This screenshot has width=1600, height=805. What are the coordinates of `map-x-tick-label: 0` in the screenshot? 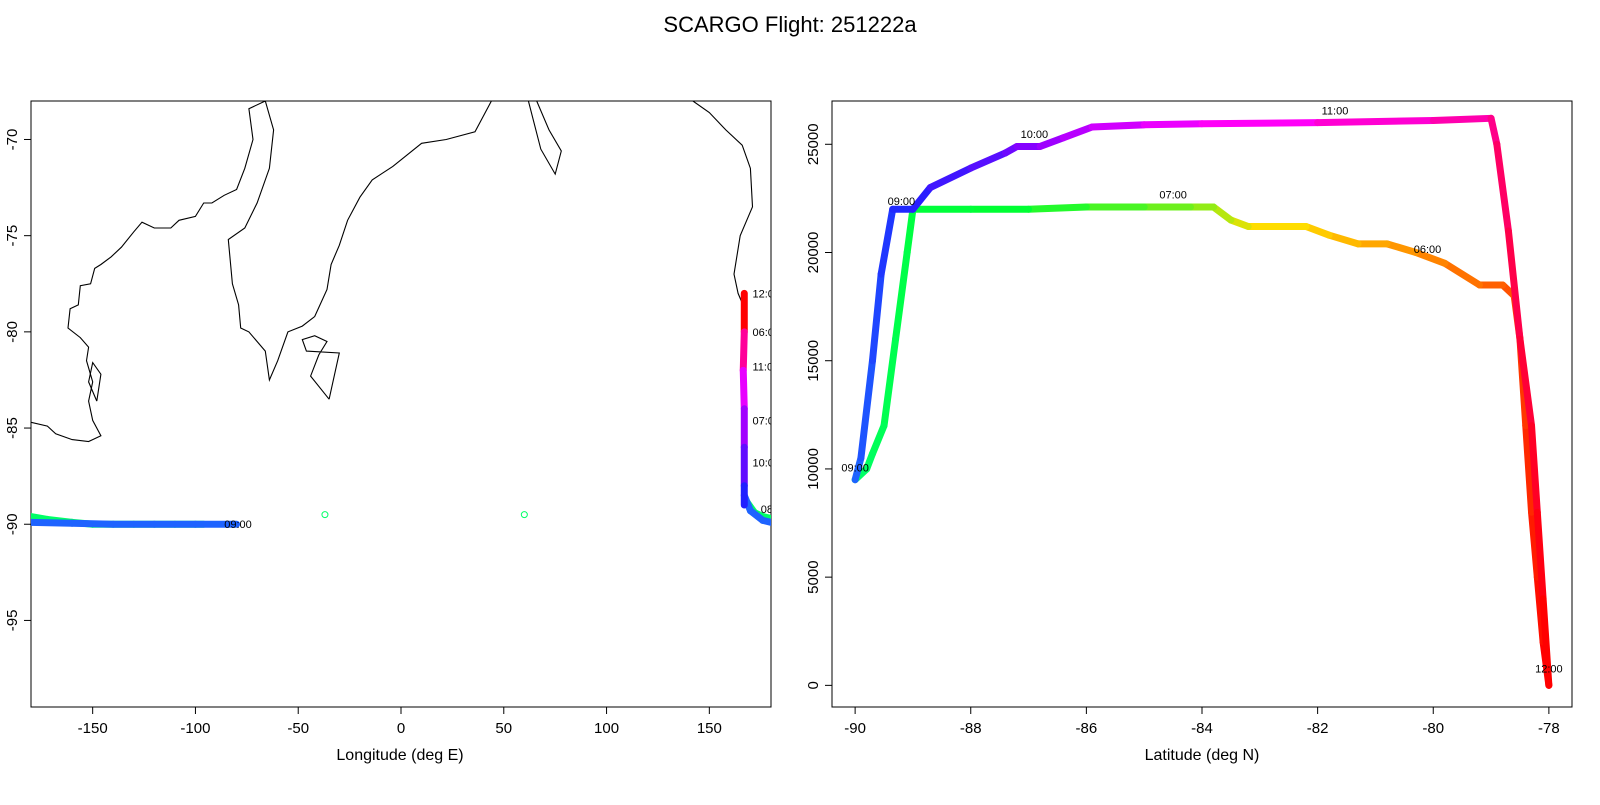 It's located at (401, 728).